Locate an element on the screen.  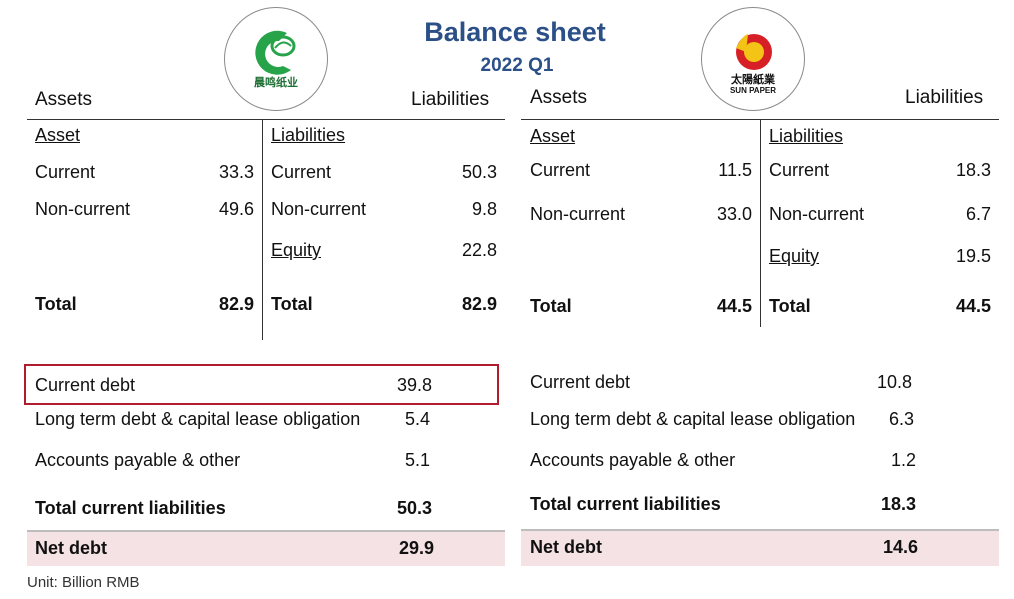
right-total-liab-value: 44.5 is located at coordinates (973, 306).